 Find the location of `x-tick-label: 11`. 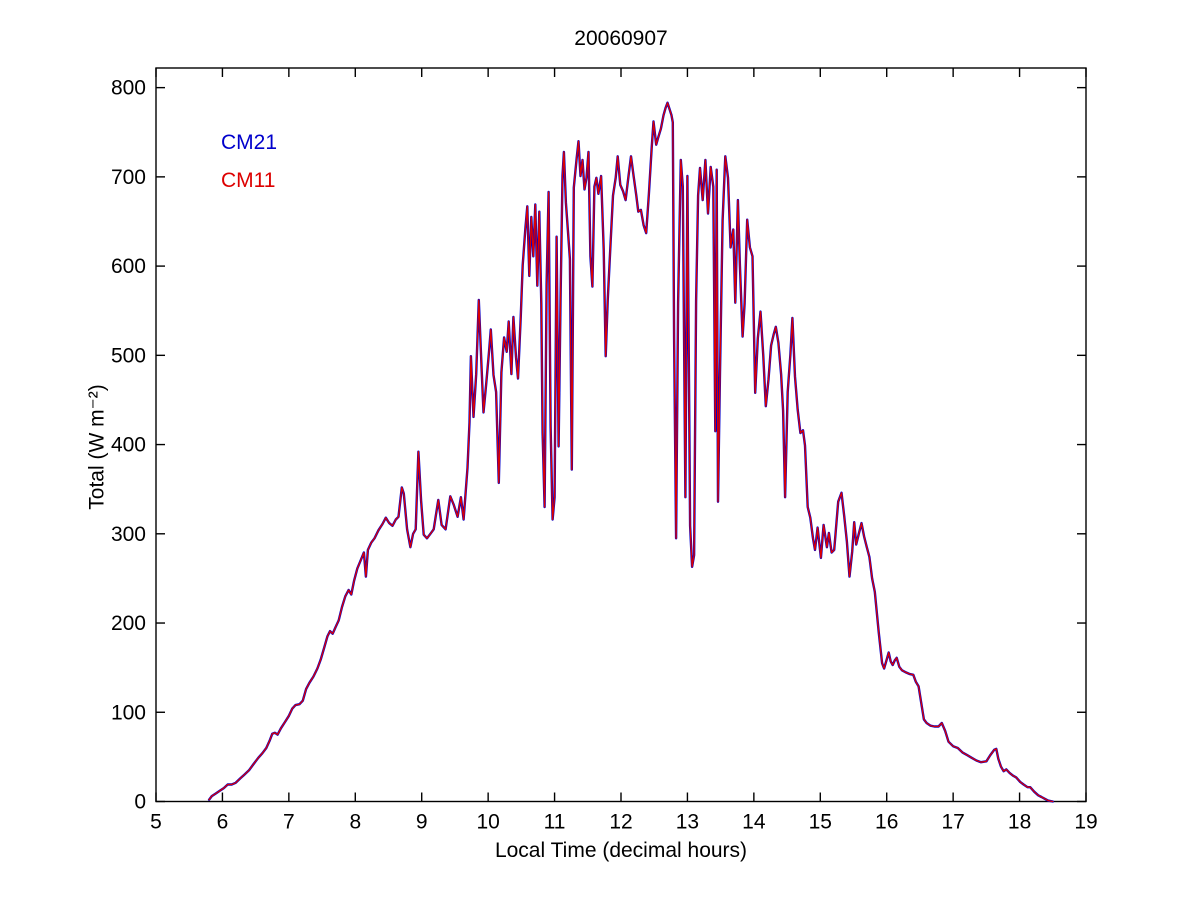

x-tick-label: 11 is located at coordinates (555, 822).